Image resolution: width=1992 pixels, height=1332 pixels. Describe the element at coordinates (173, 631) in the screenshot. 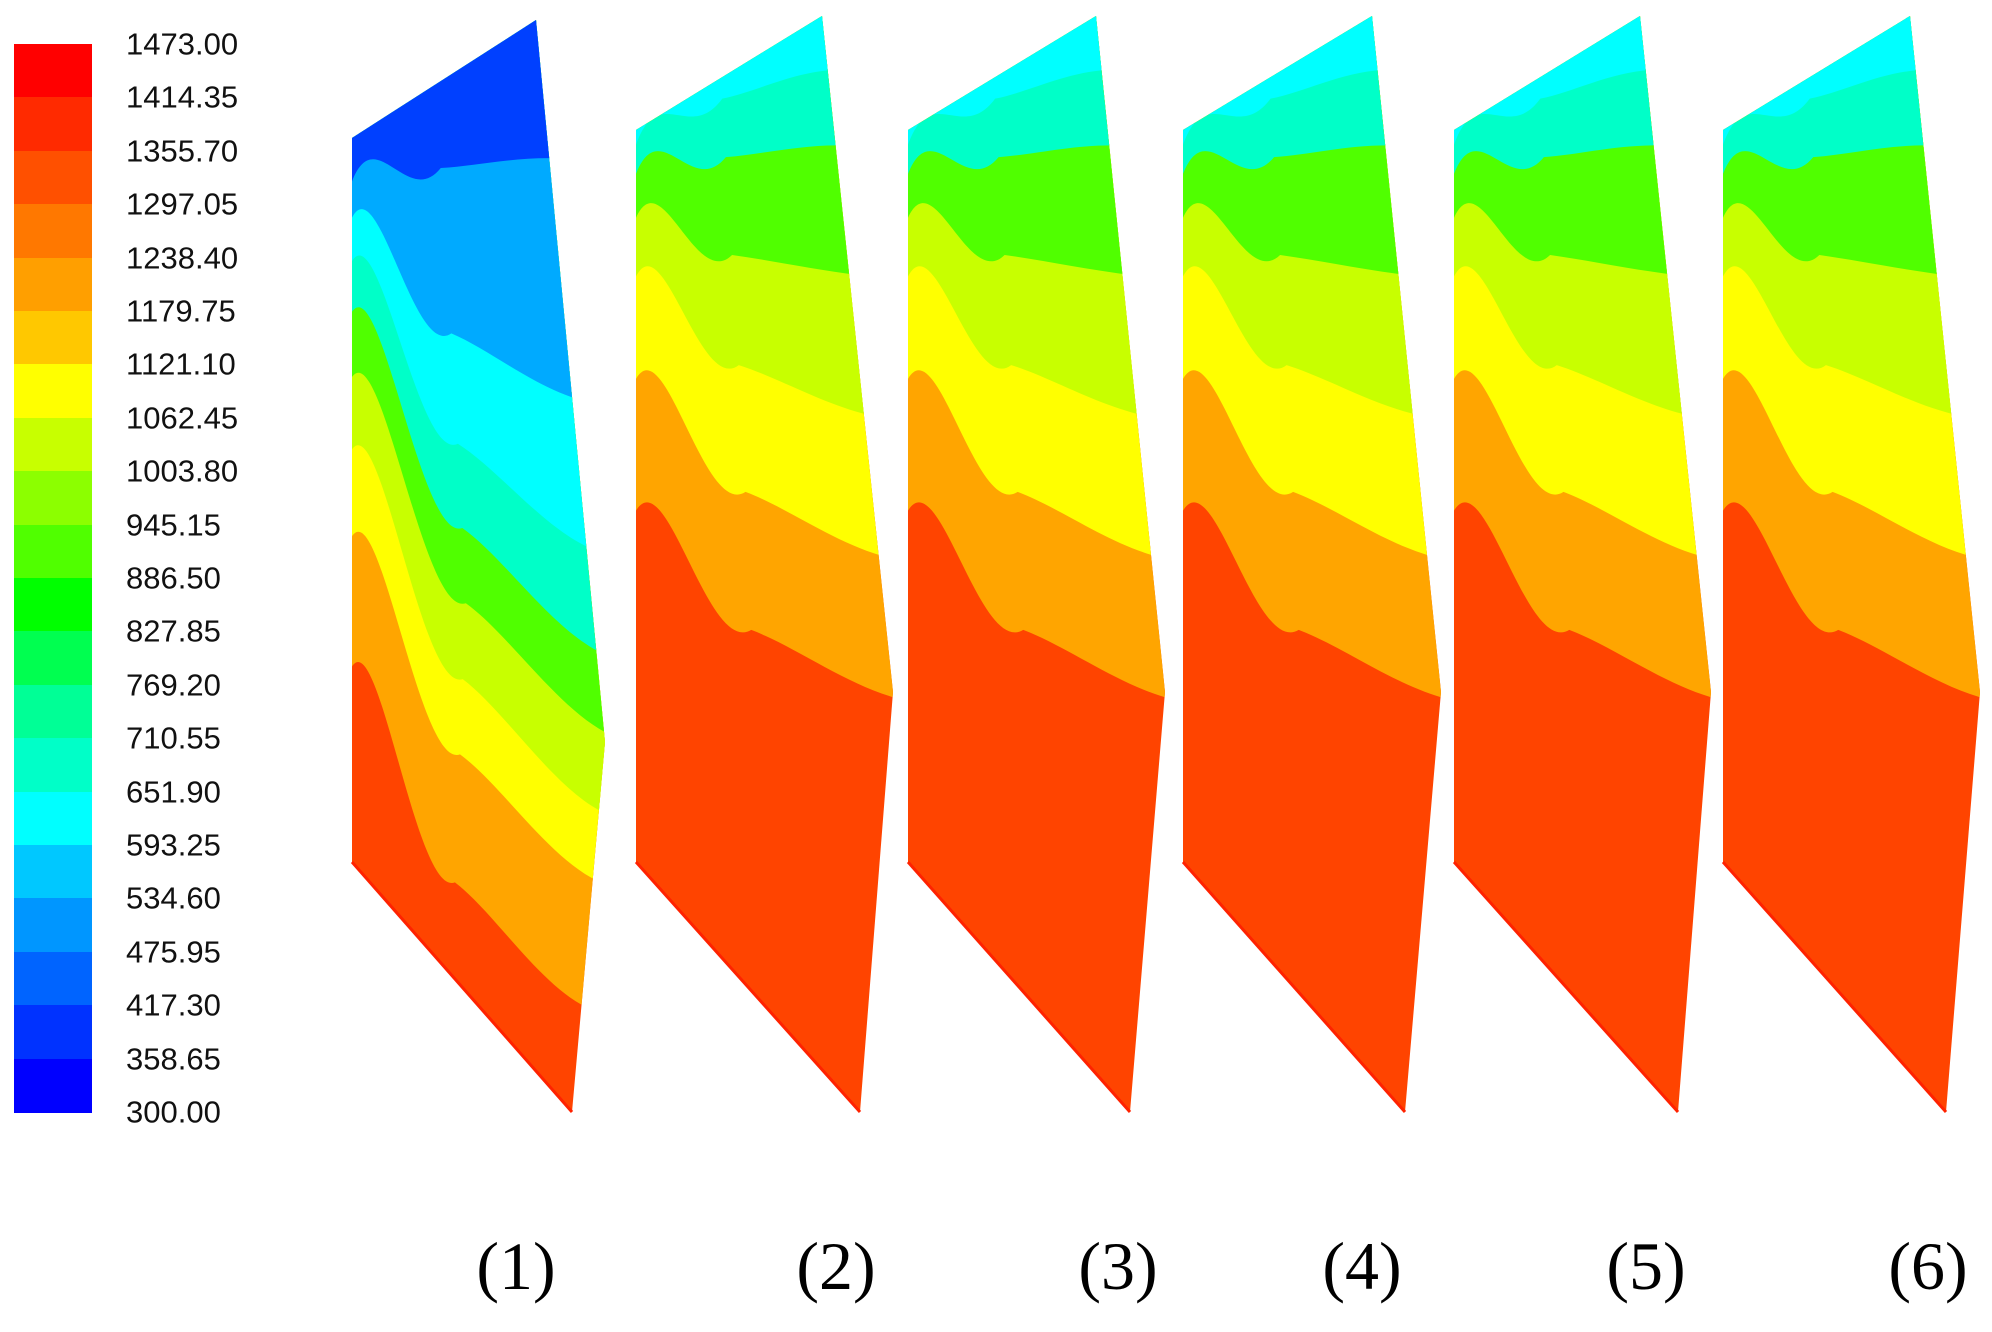

I see `legend-tick-label: 827.85` at that location.